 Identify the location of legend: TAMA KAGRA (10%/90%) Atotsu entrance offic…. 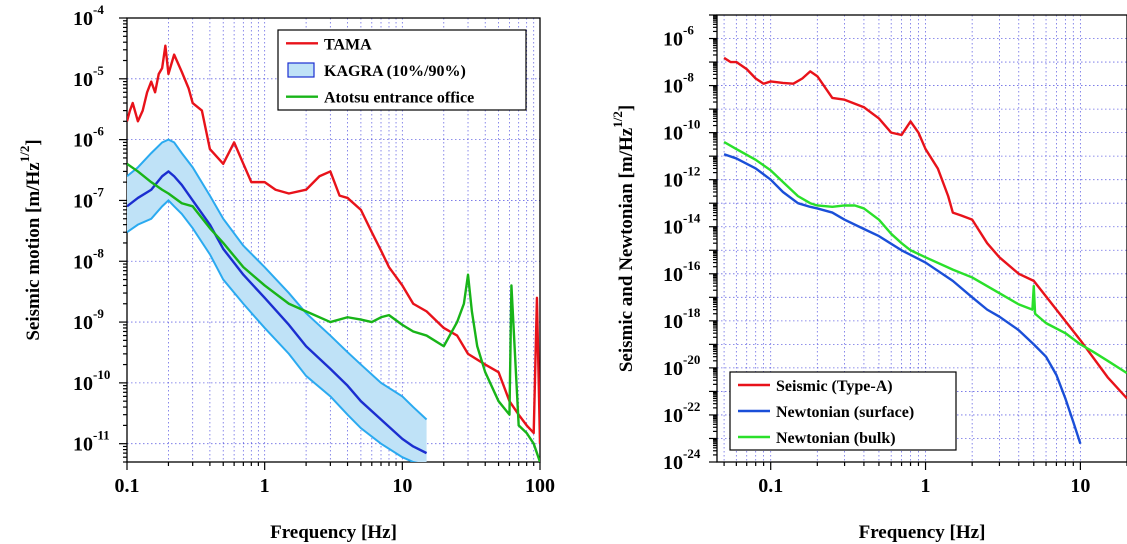
(402, 70).